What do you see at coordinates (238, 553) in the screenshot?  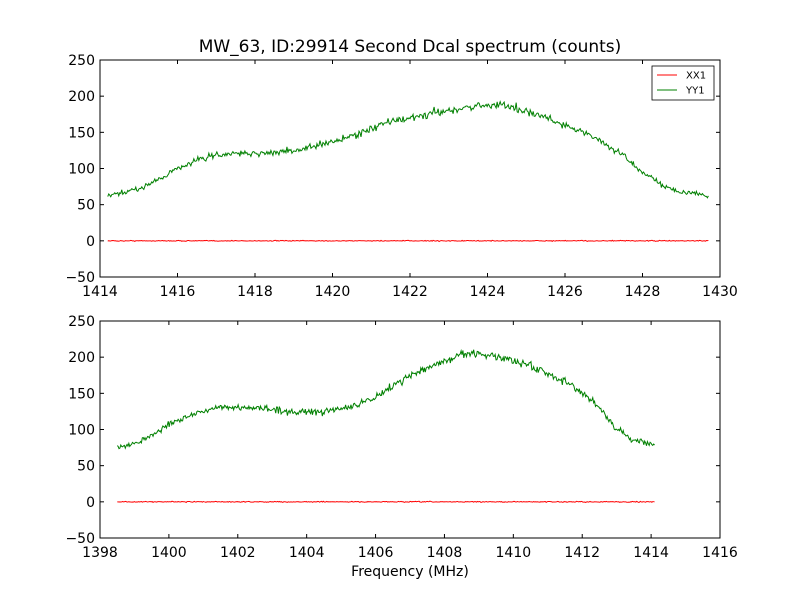 I see `x-tick-label: 1402` at bounding box center [238, 553].